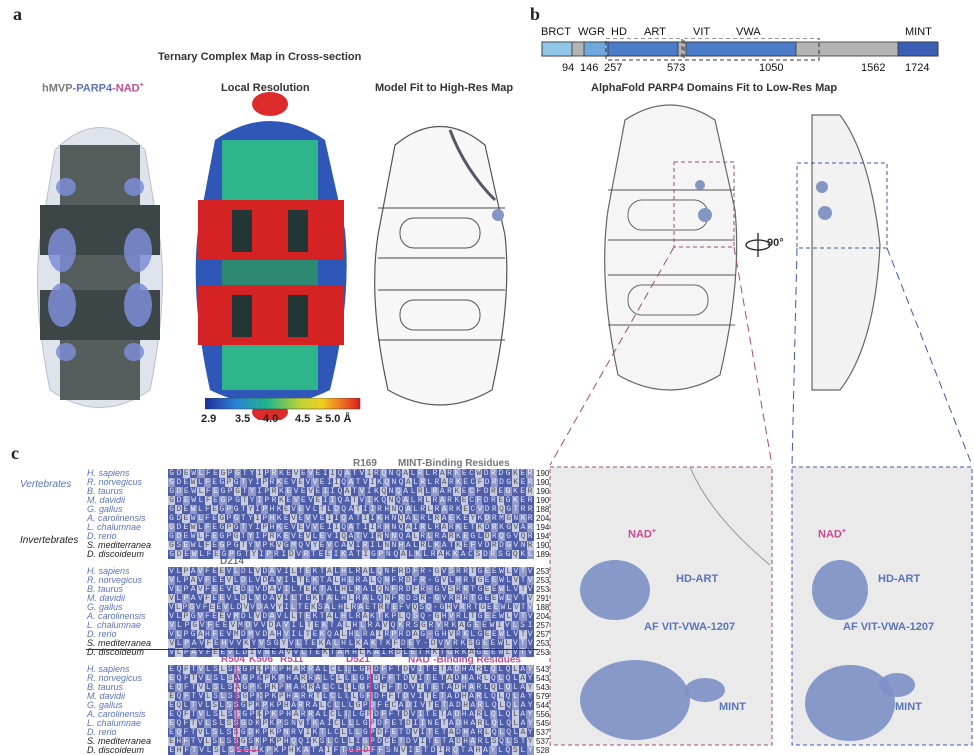 The image size is (974, 755). What do you see at coordinates (732, 707) in the screenshot?
I see `inset1-mint: MINT` at bounding box center [732, 707].